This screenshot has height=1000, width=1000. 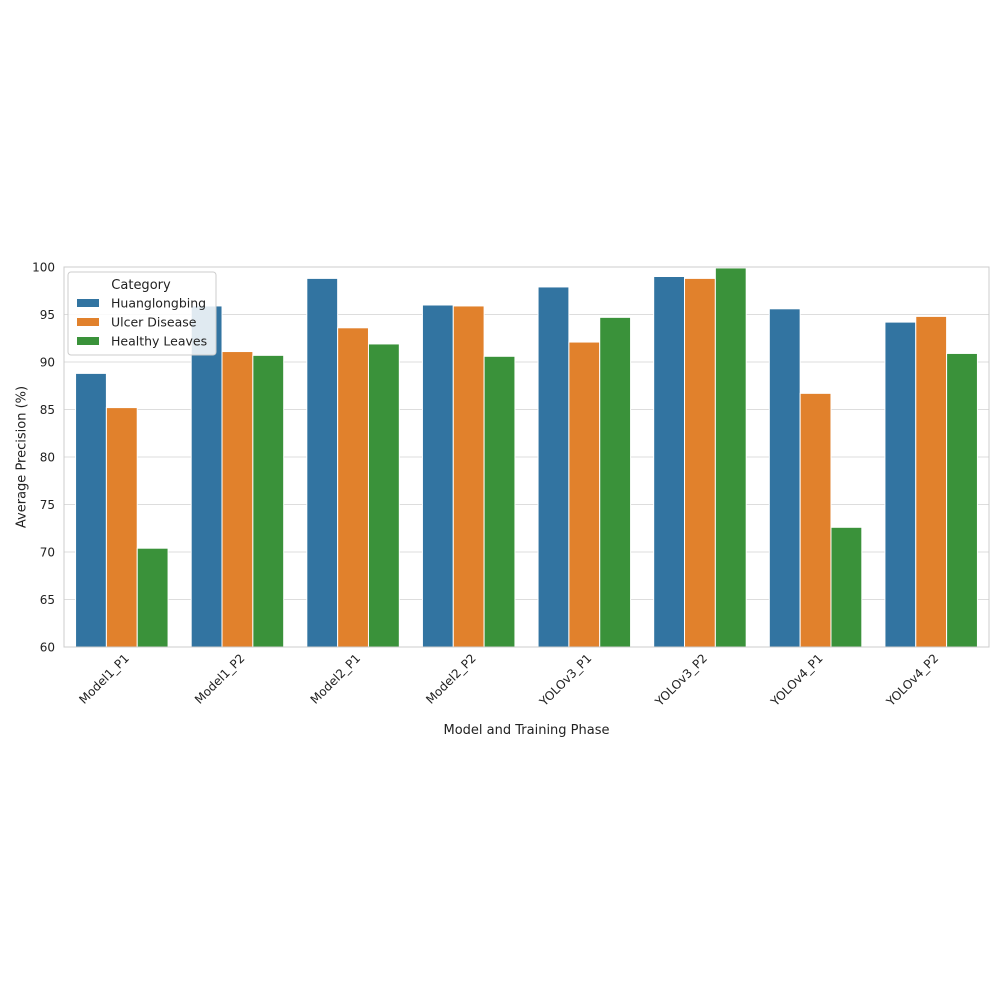 I want to click on bar-healthy-leaves-yolov3-p2, so click(x=730, y=457).